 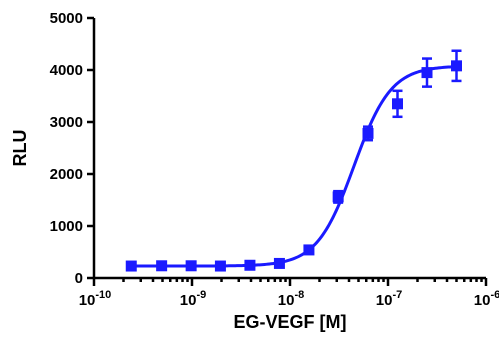 I want to click on y-axis-ticks: 0 1000 2000 3000 4000 5000, so click(x=72, y=148).